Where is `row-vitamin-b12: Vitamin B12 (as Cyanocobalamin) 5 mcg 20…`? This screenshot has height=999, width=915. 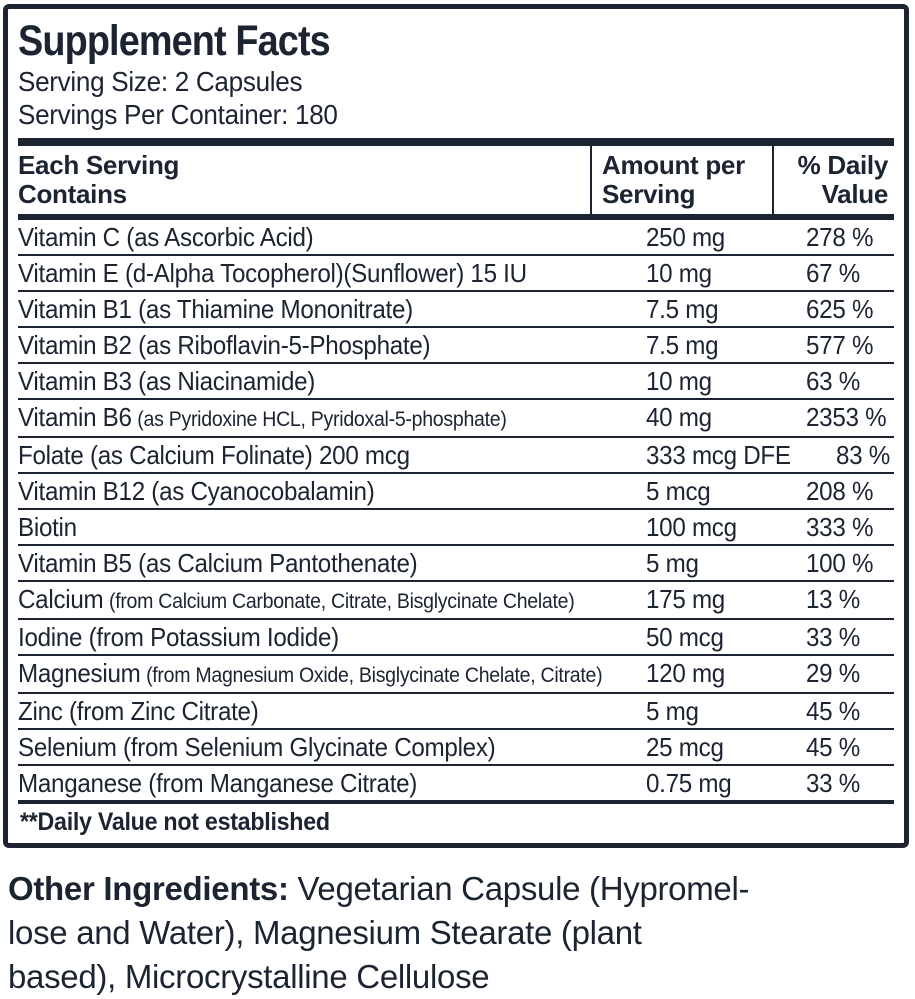 row-vitamin-b12: Vitamin B12 (as Cyanocobalamin) 5 mcg 20… is located at coordinates (456, 492).